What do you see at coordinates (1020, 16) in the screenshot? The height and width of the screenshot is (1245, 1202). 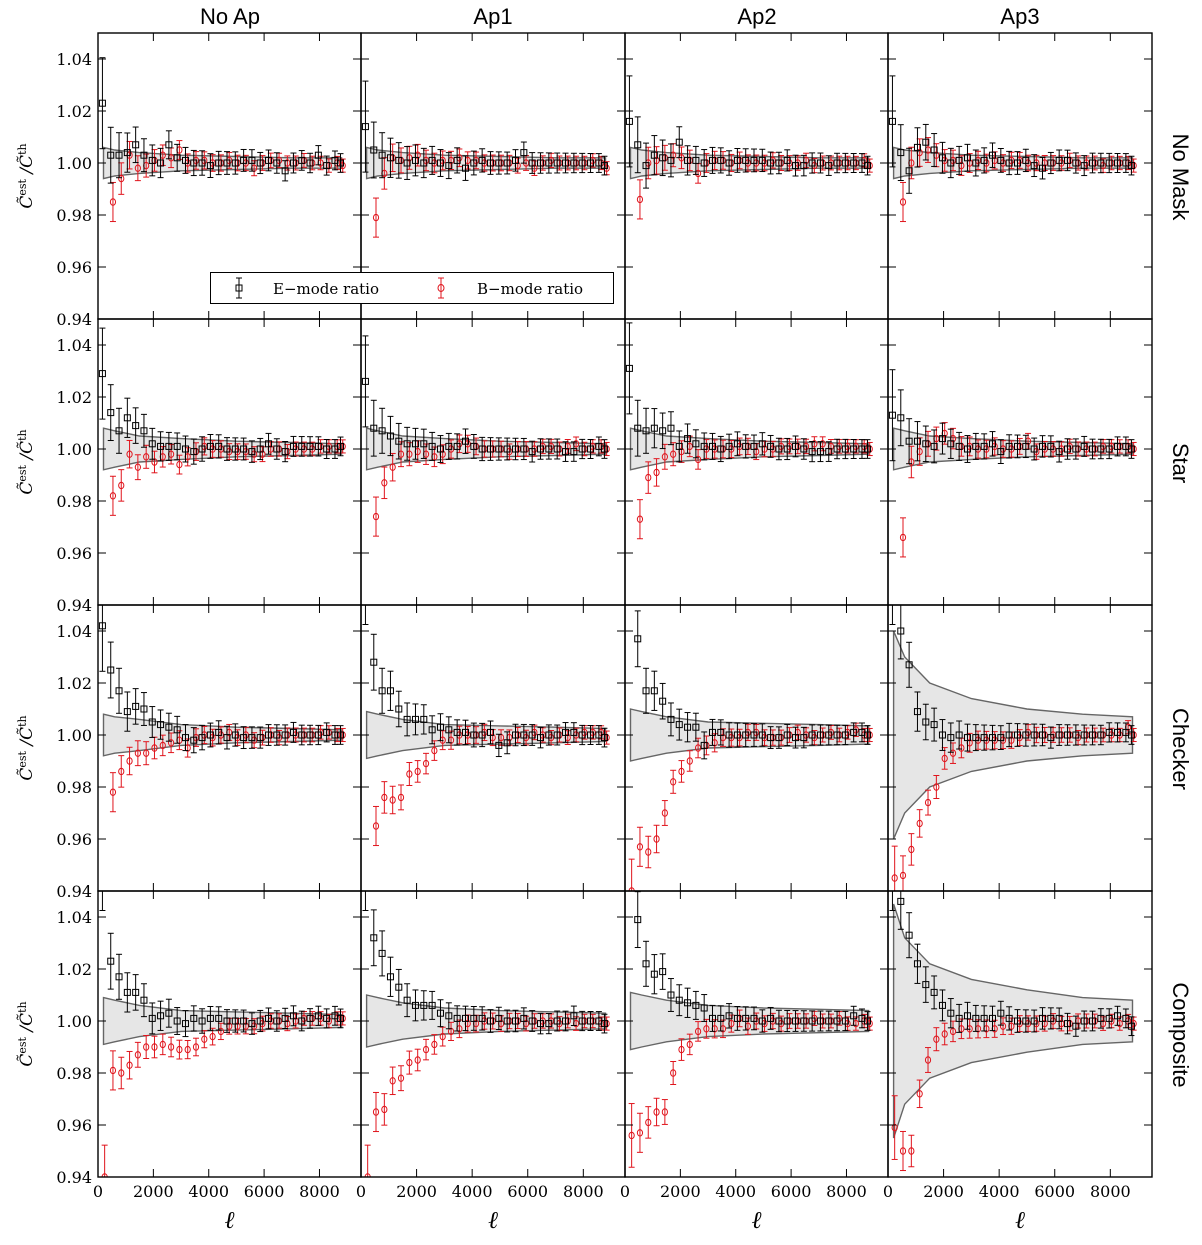 I see `column-title-ap3: Ap3` at bounding box center [1020, 16].